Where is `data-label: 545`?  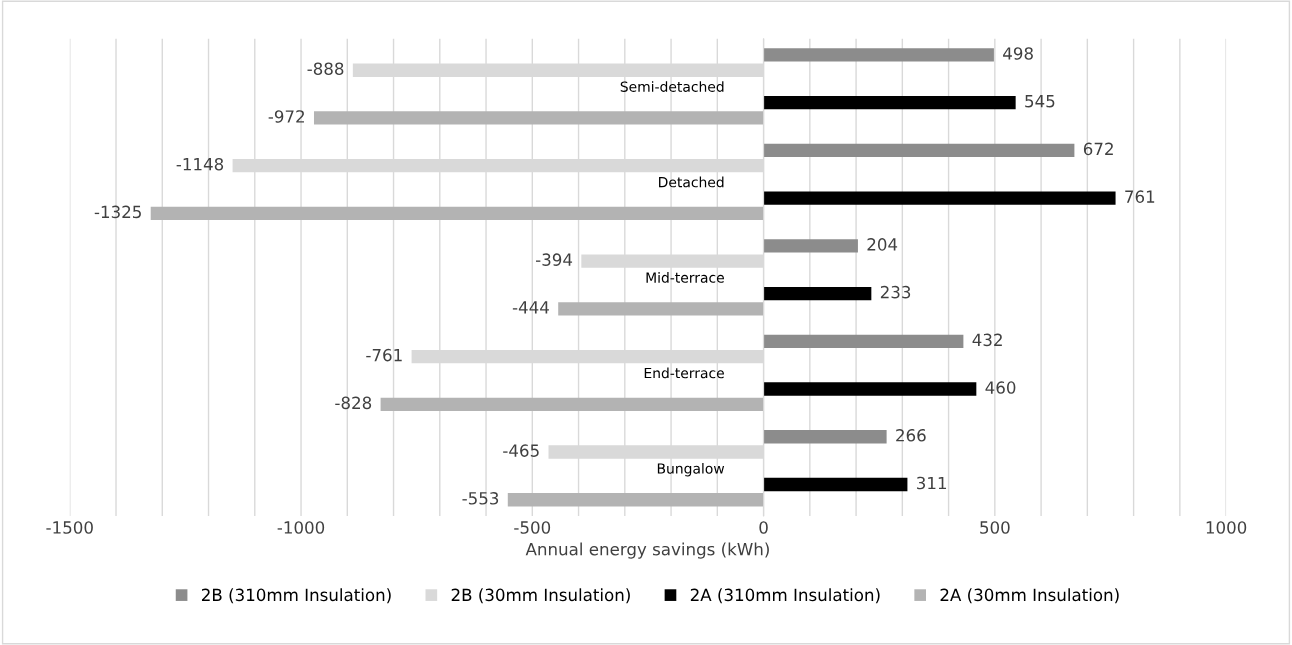 data-label: 545 is located at coordinates (1040, 101).